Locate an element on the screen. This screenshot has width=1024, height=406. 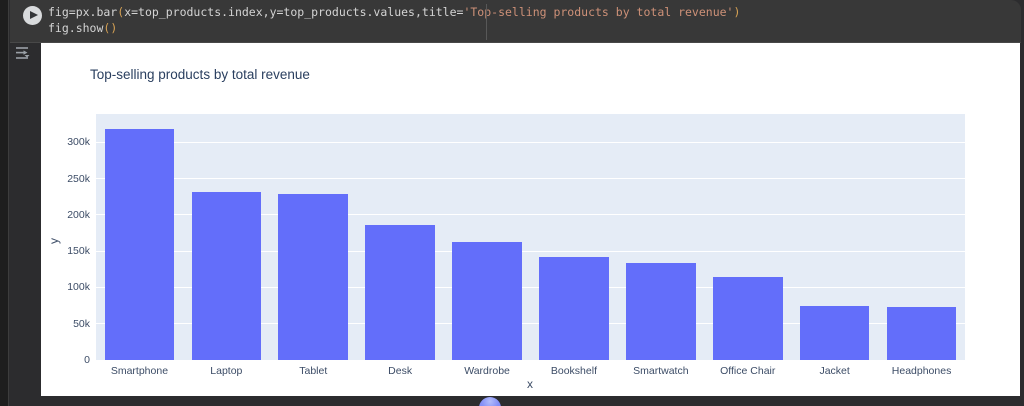
x-axis-title: x is located at coordinates (530, 384).